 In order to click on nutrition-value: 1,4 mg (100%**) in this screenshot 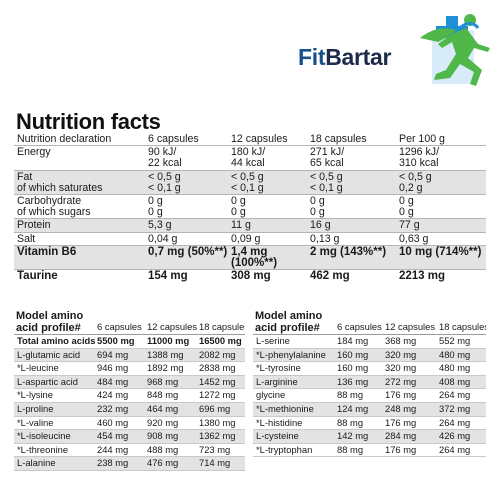, I will do `click(267, 257)`.